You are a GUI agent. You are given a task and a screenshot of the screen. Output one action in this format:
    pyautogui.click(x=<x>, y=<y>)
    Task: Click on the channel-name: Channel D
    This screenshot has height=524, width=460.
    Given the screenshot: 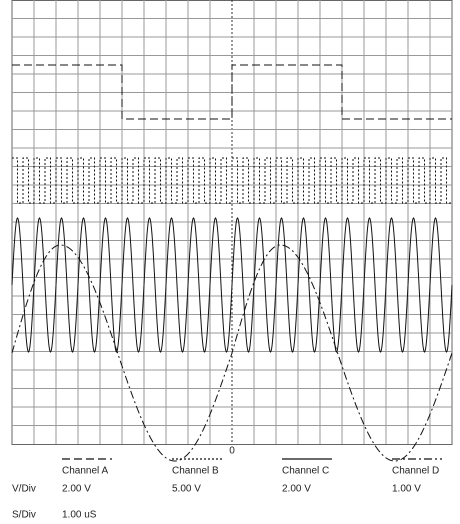 What is the action you would take?
    pyautogui.click(x=415, y=471)
    